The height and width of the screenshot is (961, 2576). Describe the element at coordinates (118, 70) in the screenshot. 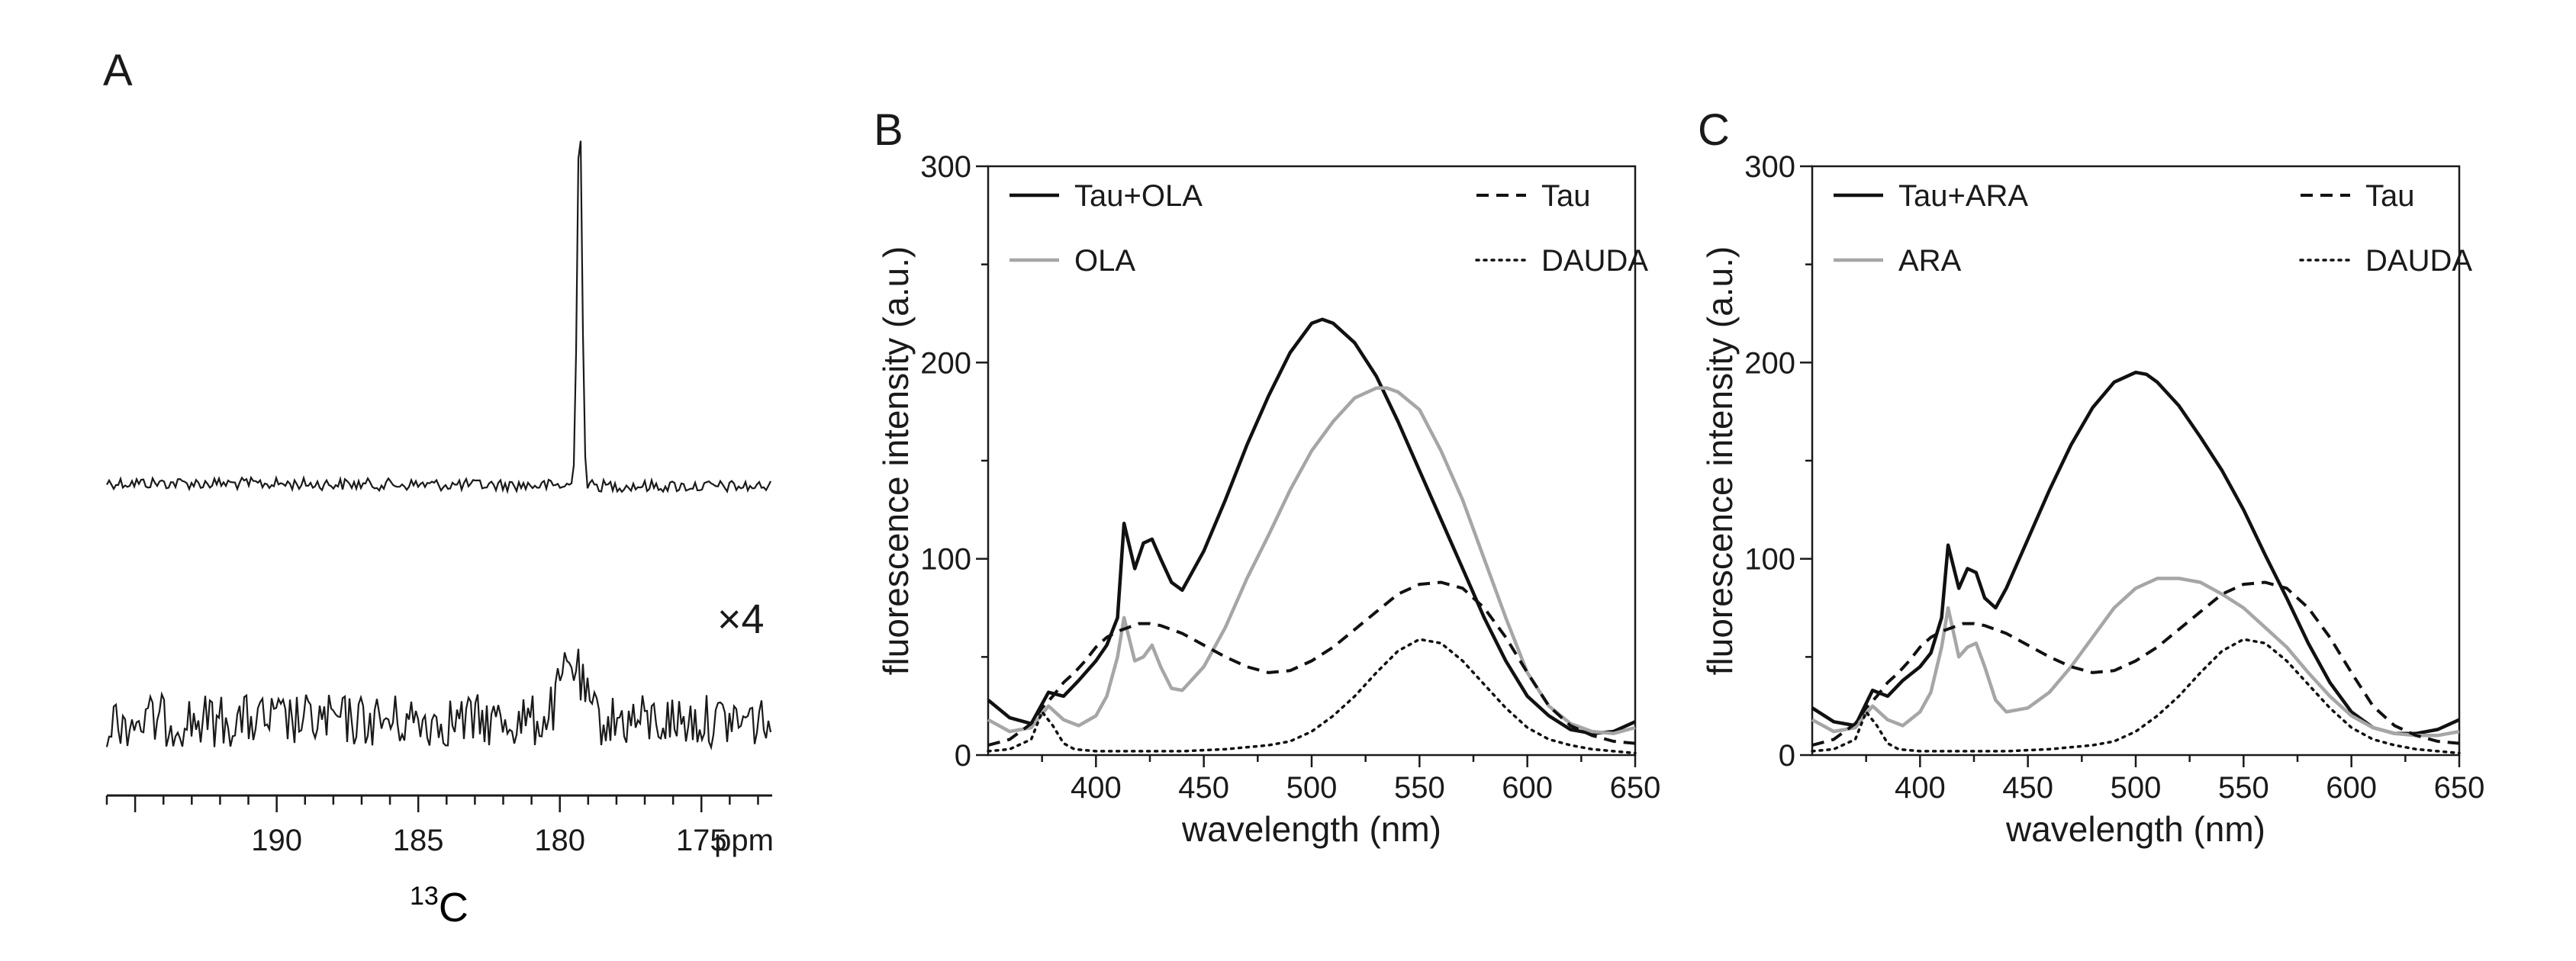

I see `panel-a-letter: A` at that location.